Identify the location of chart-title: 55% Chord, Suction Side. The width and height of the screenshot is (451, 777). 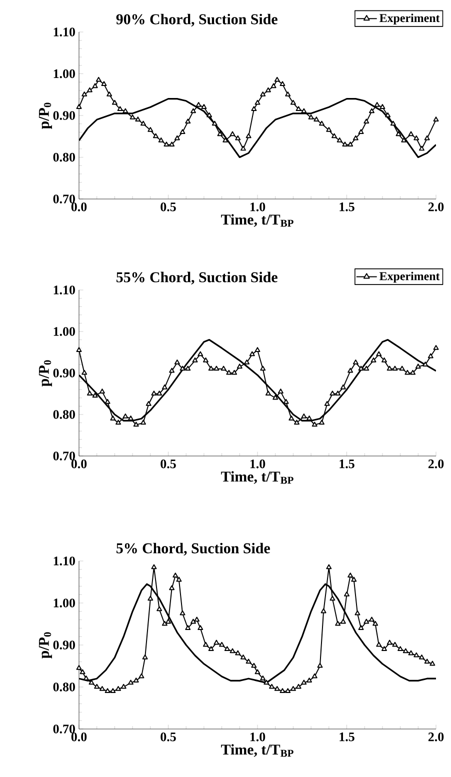
(197, 278).